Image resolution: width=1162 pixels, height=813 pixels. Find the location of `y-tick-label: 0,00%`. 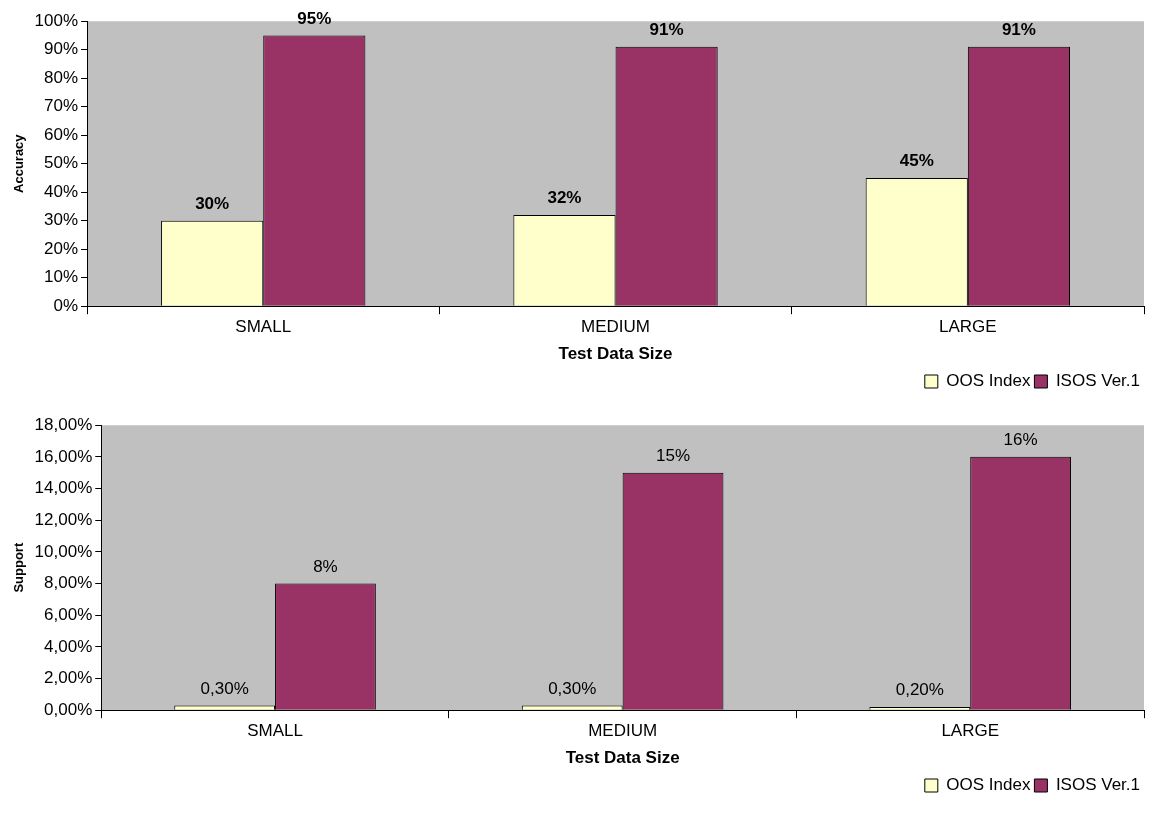

y-tick-label: 0,00% is located at coordinates (68, 709).